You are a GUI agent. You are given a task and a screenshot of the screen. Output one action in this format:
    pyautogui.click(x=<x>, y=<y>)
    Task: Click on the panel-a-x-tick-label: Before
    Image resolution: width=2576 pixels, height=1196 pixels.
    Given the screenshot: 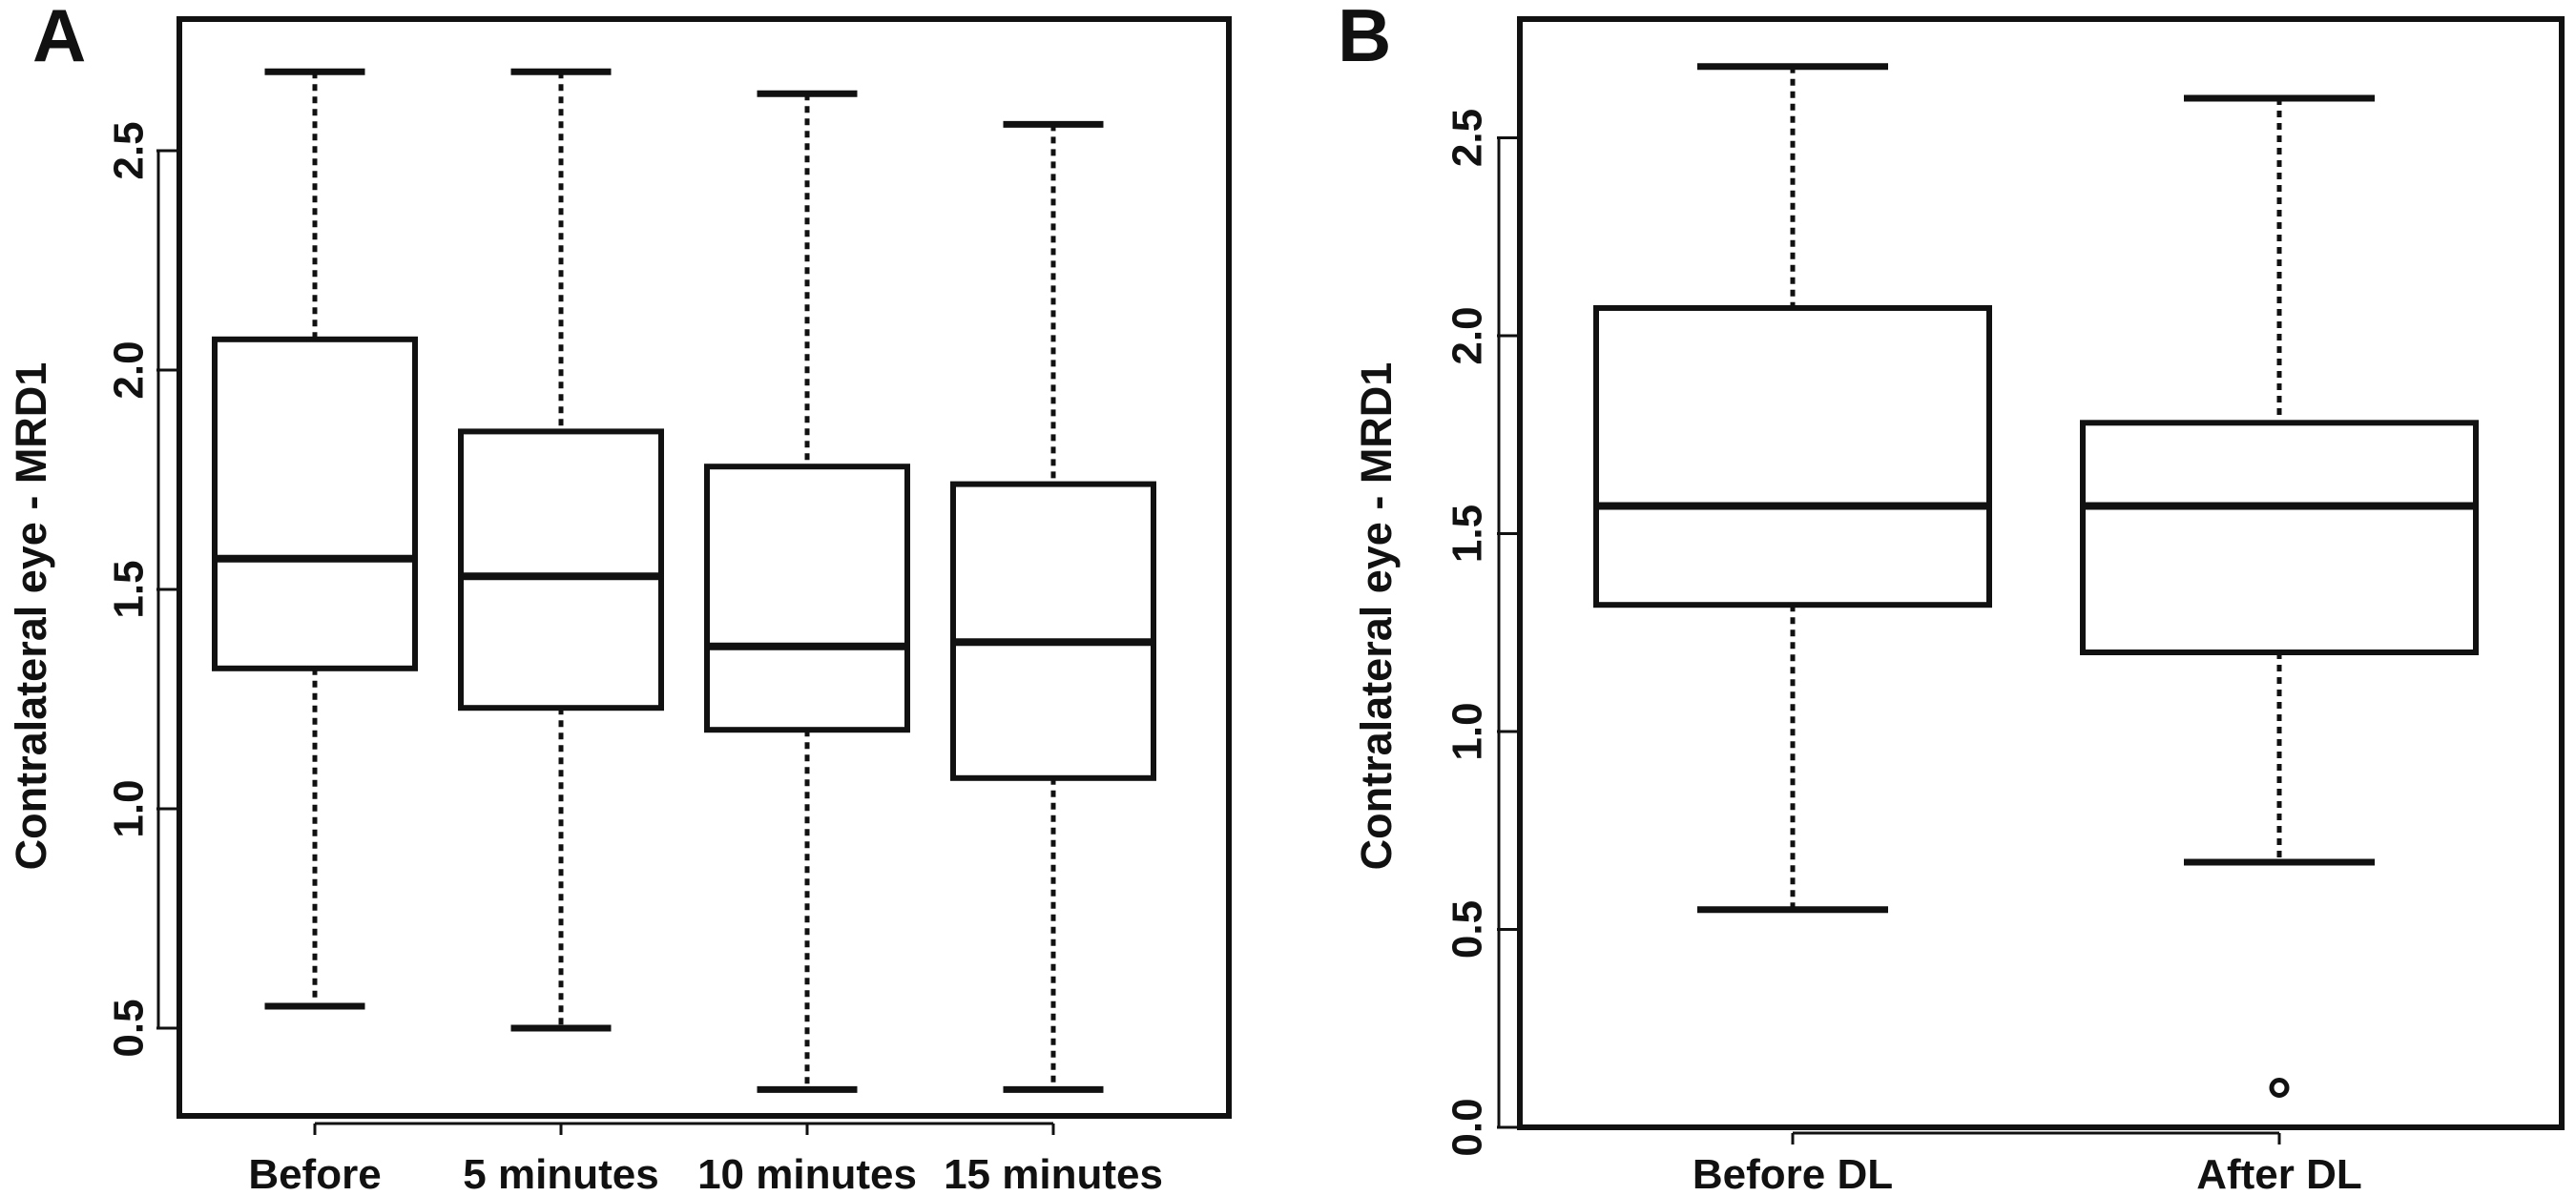 What is the action you would take?
    pyautogui.click(x=314, y=1173)
    